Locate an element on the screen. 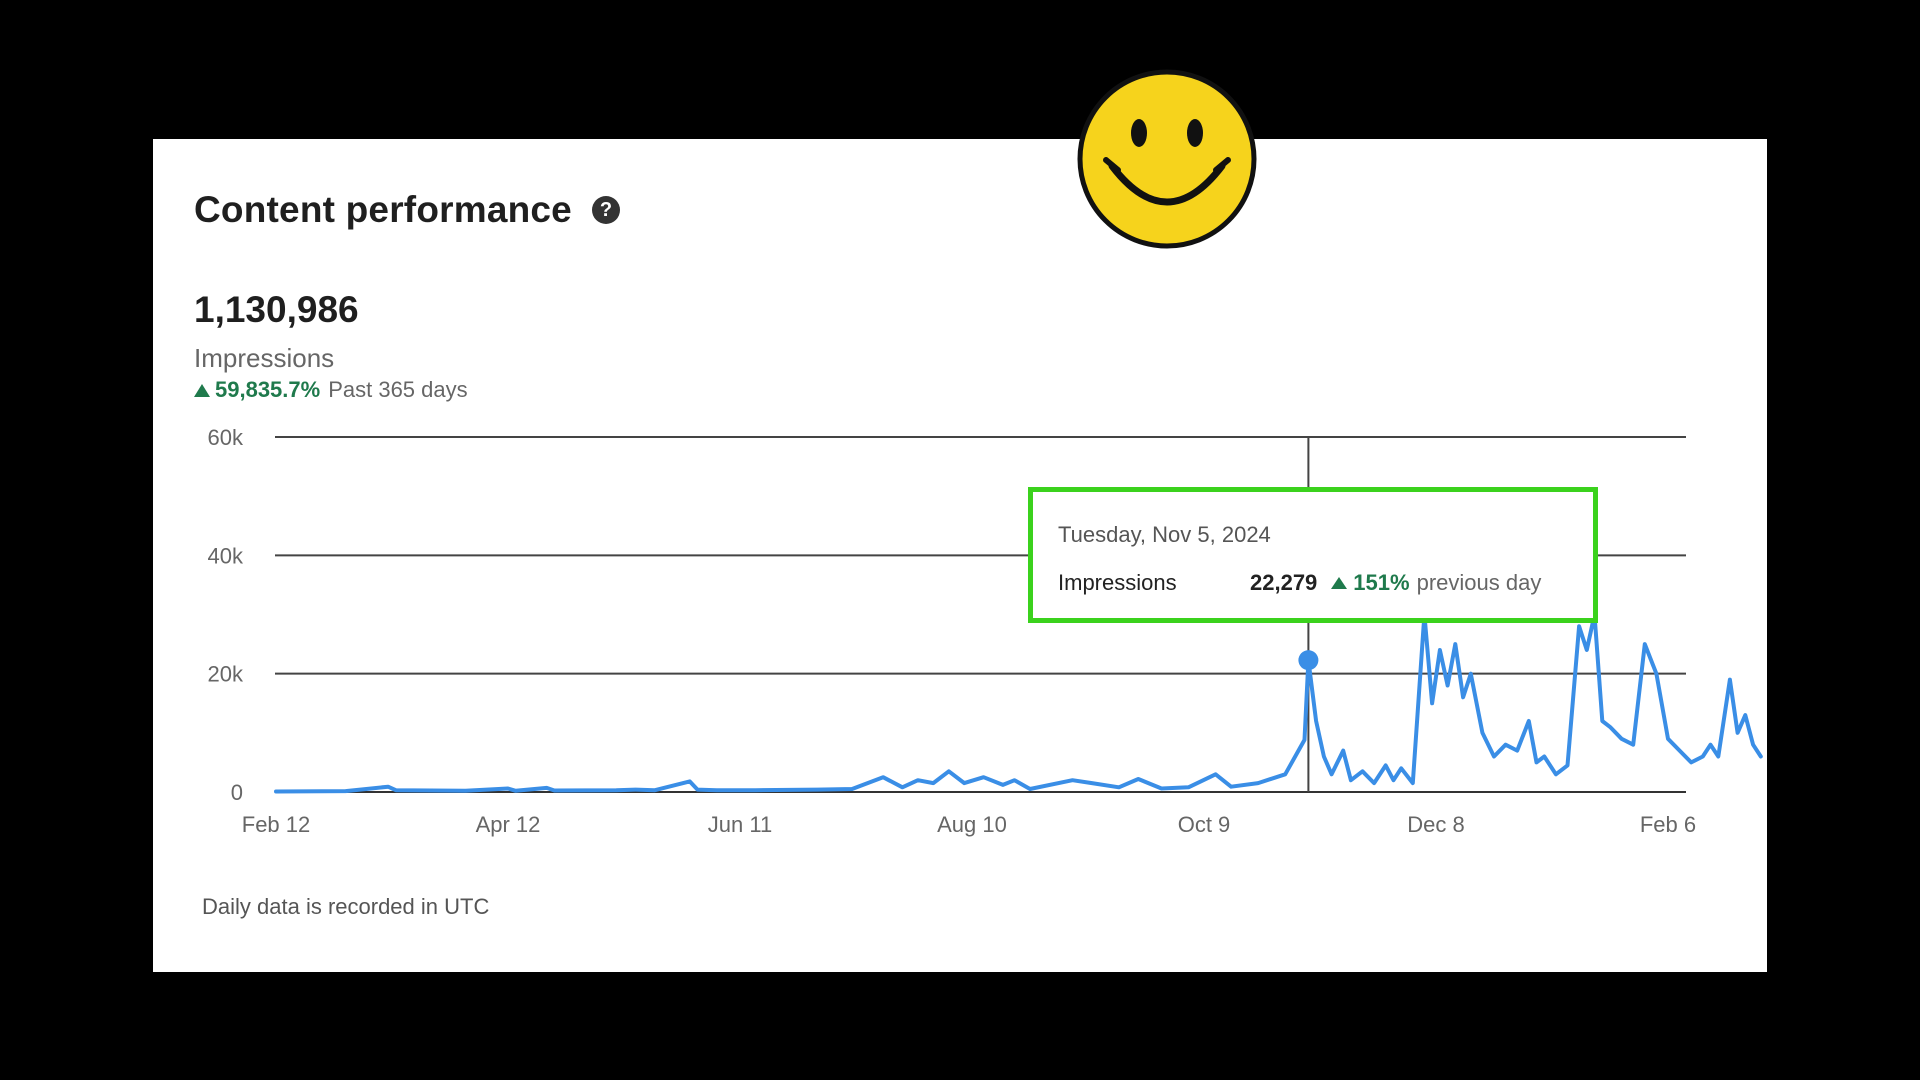 The image size is (1920, 1080). change-period: Past 365 days is located at coordinates (398, 389).